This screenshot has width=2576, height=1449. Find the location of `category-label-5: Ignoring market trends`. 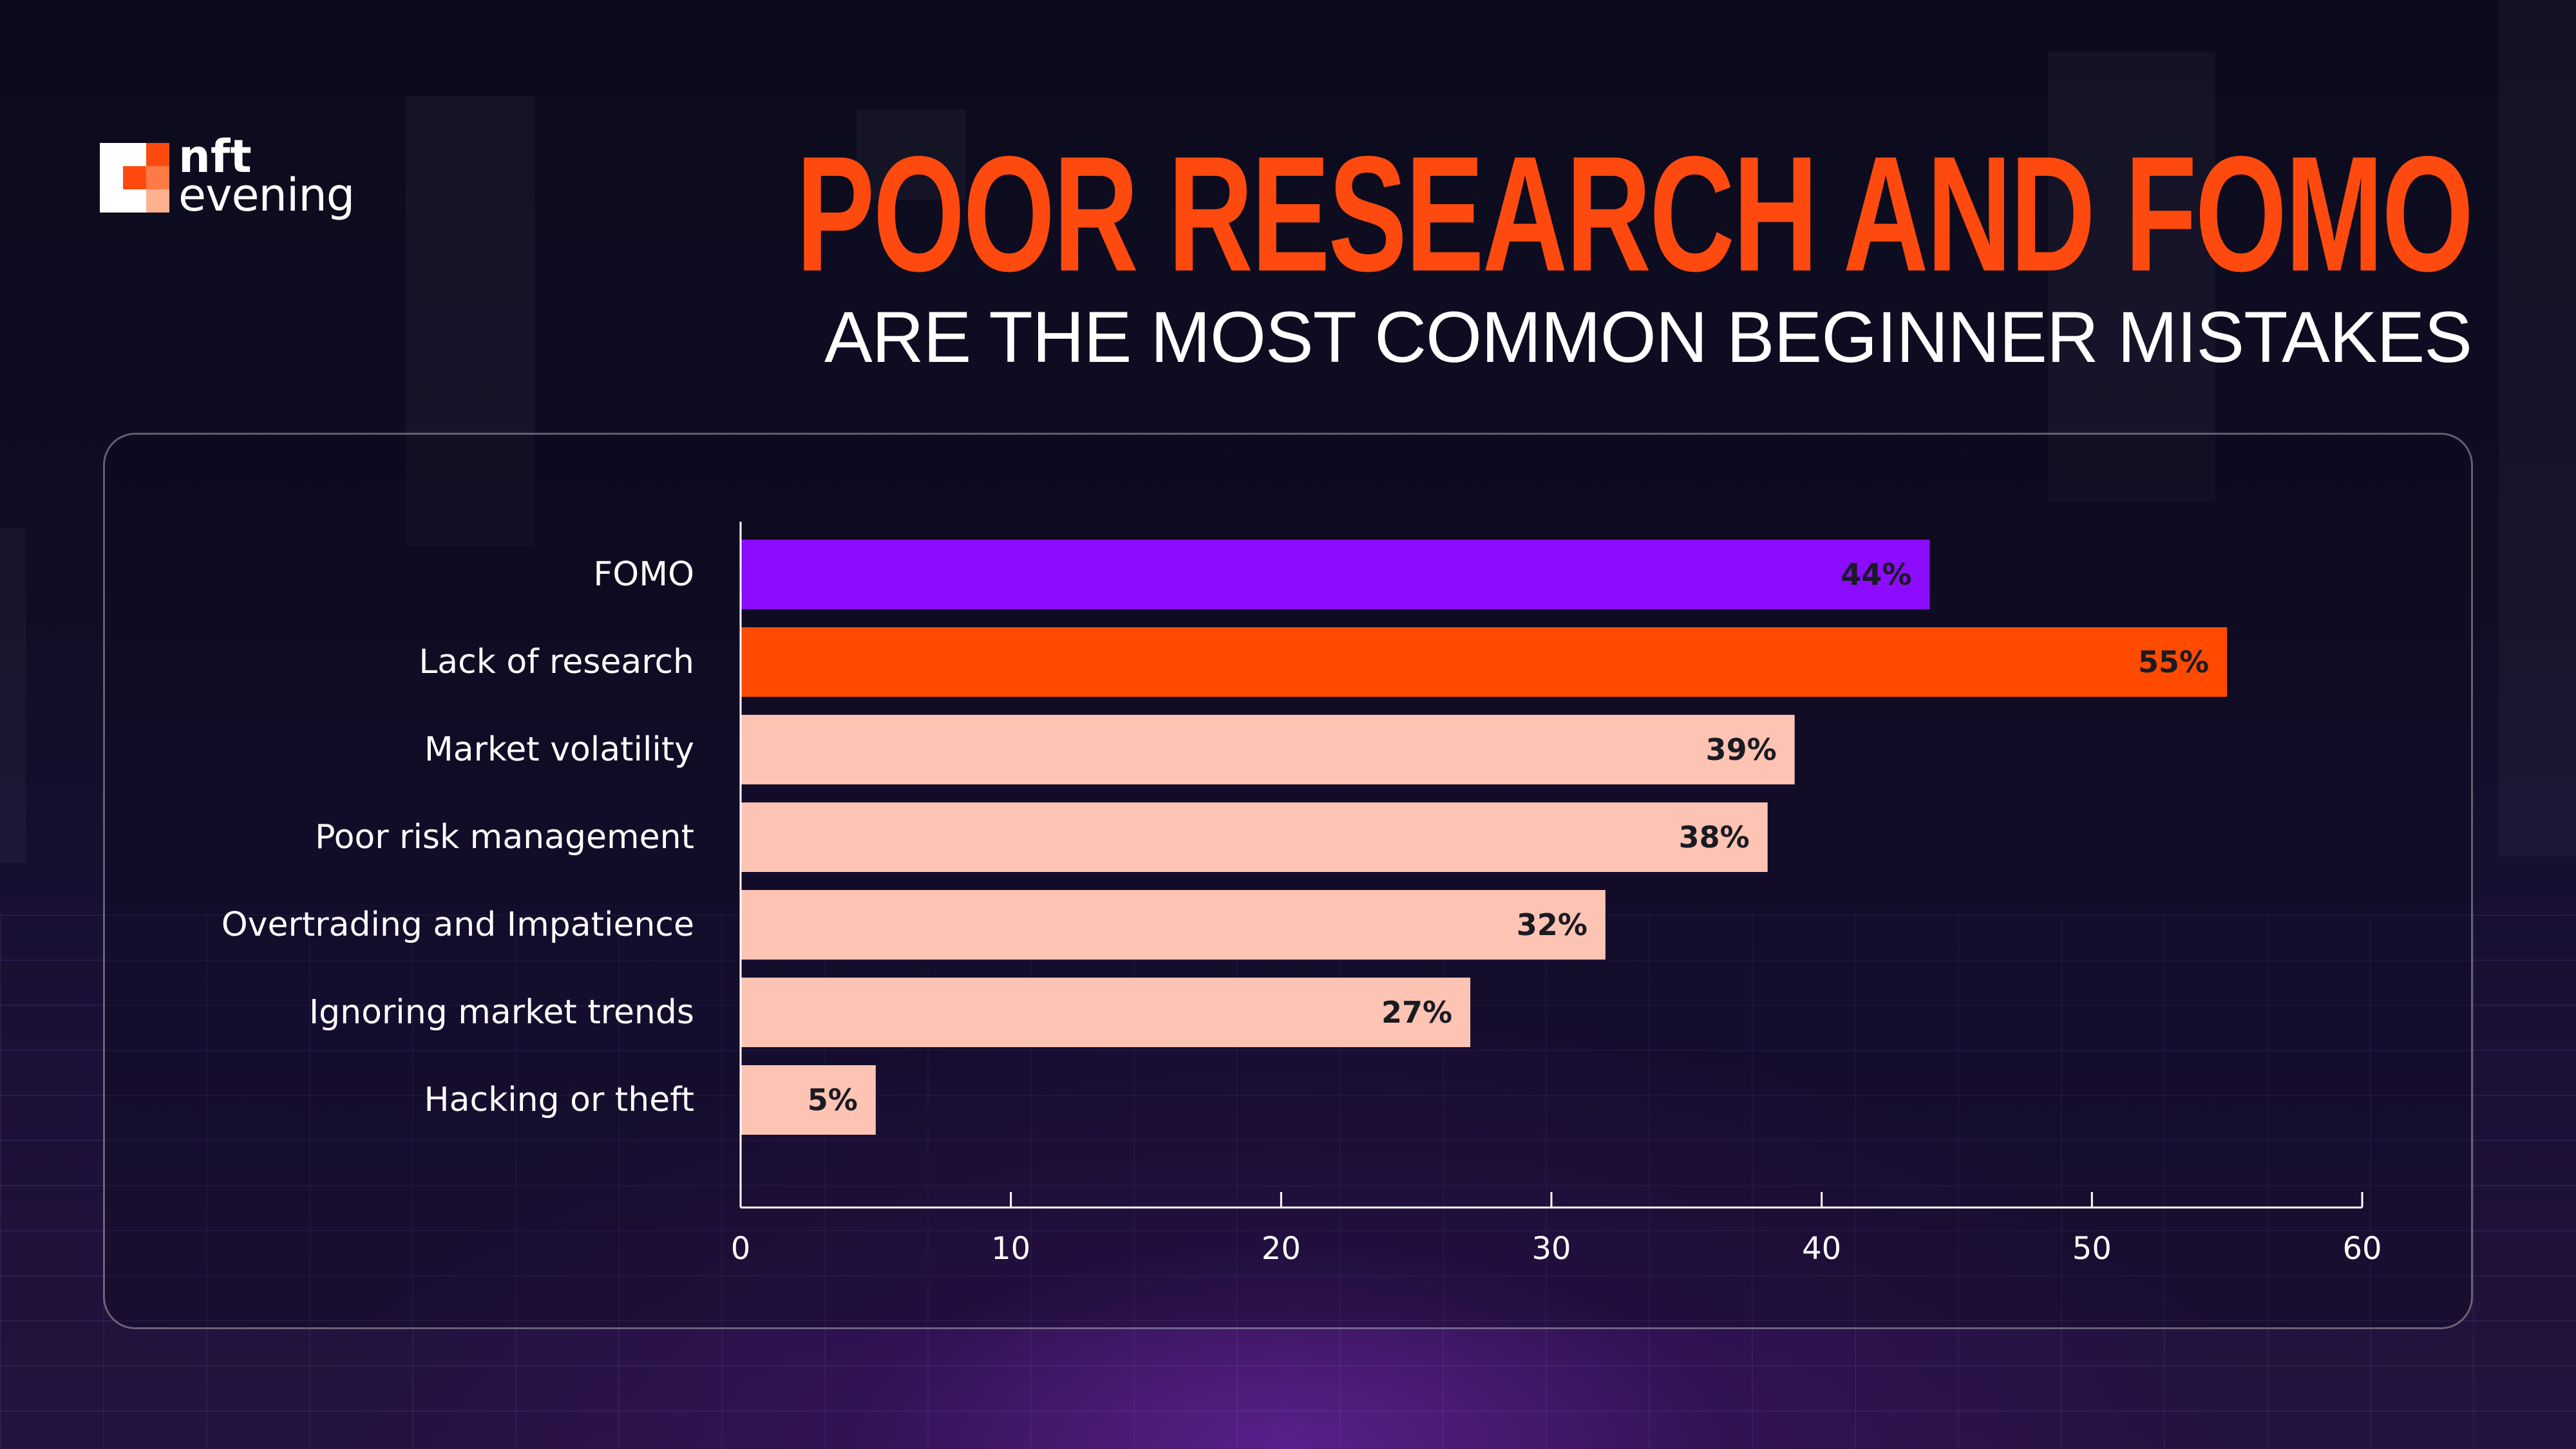

category-label-5: Ignoring market trends is located at coordinates (501, 1012).